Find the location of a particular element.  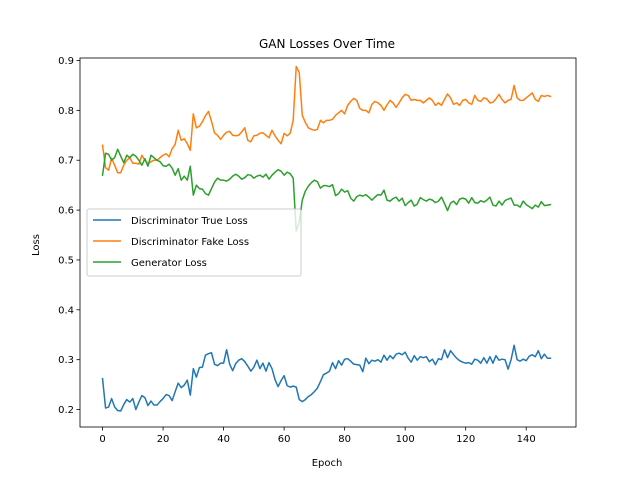

x-tick-label: 140 is located at coordinates (526, 439).